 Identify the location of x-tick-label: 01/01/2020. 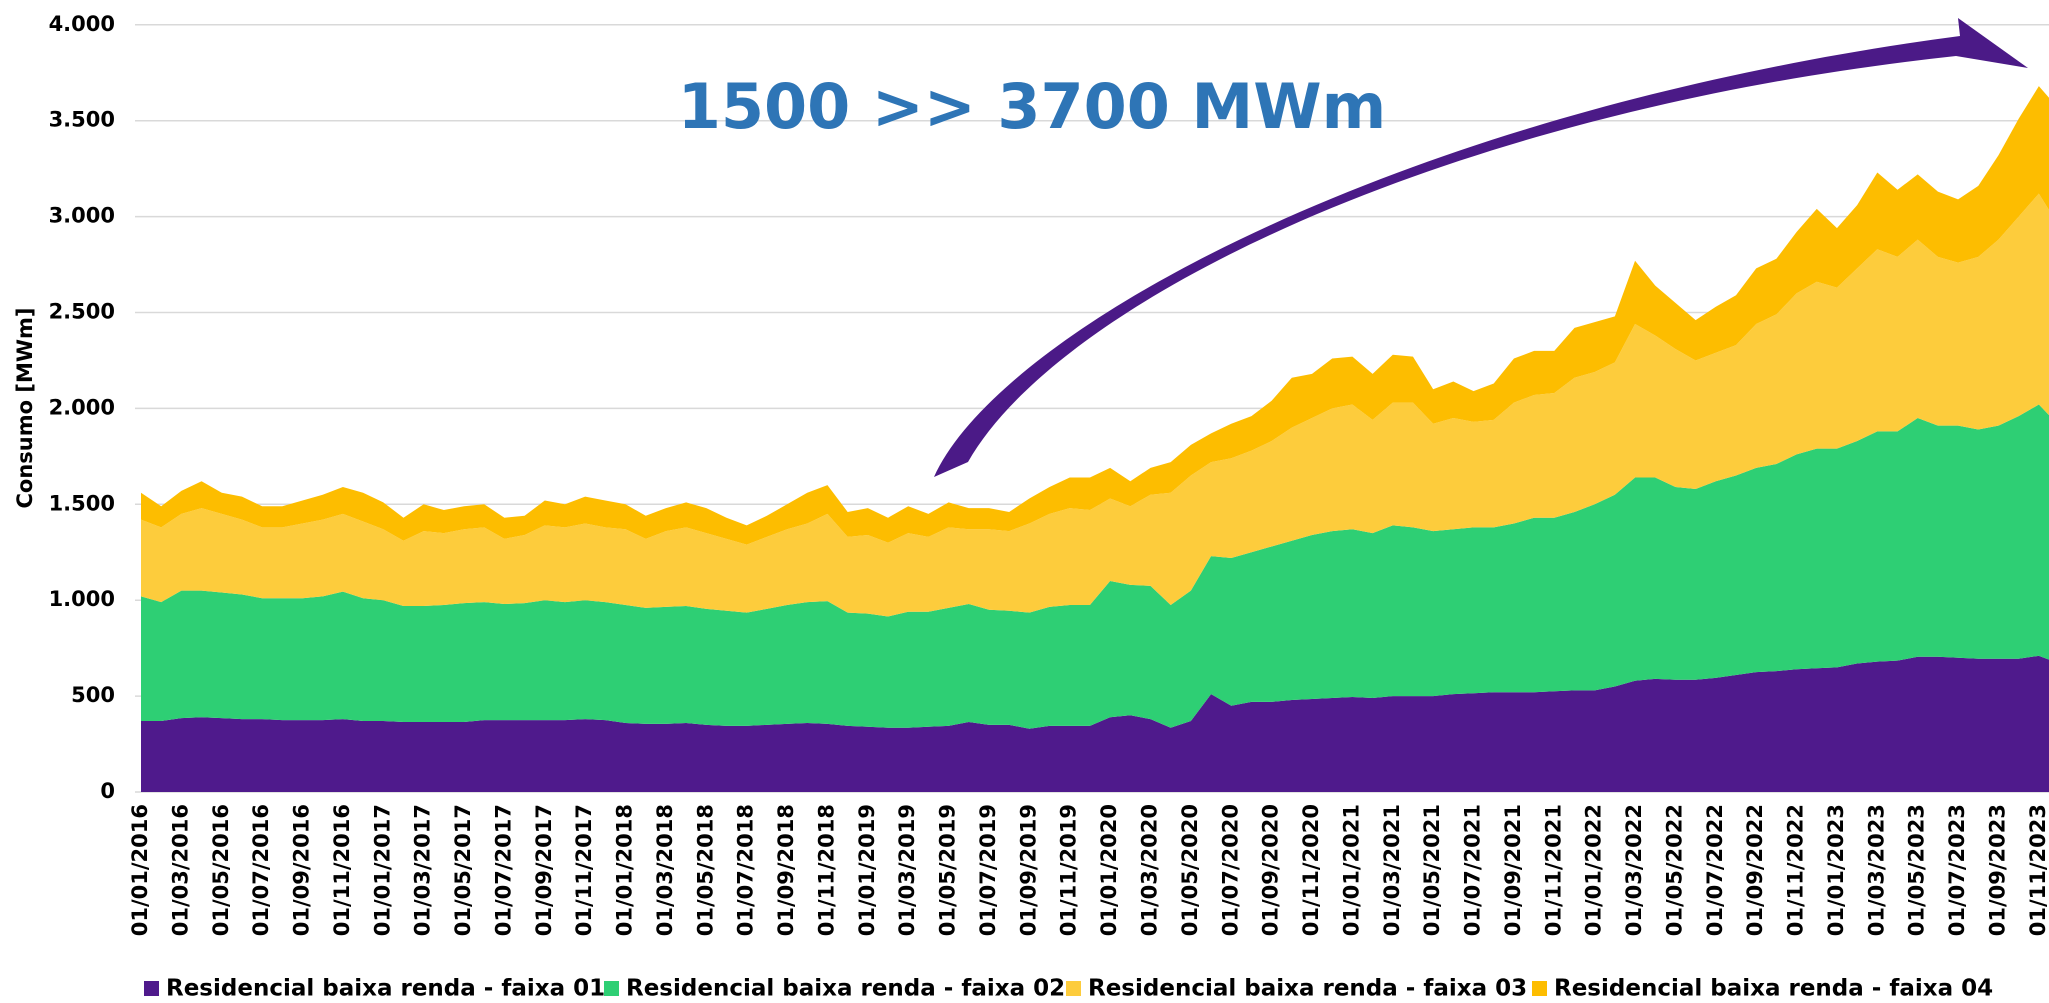
(1109, 870).